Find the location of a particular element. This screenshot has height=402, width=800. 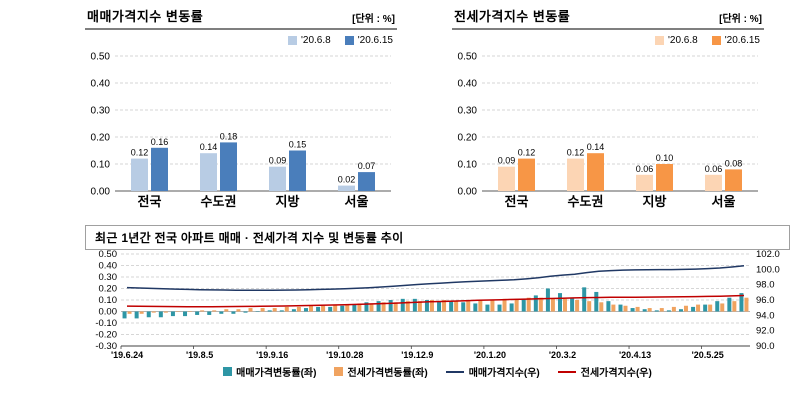

svg-text: '20.4.13 is located at coordinates (635, 355).